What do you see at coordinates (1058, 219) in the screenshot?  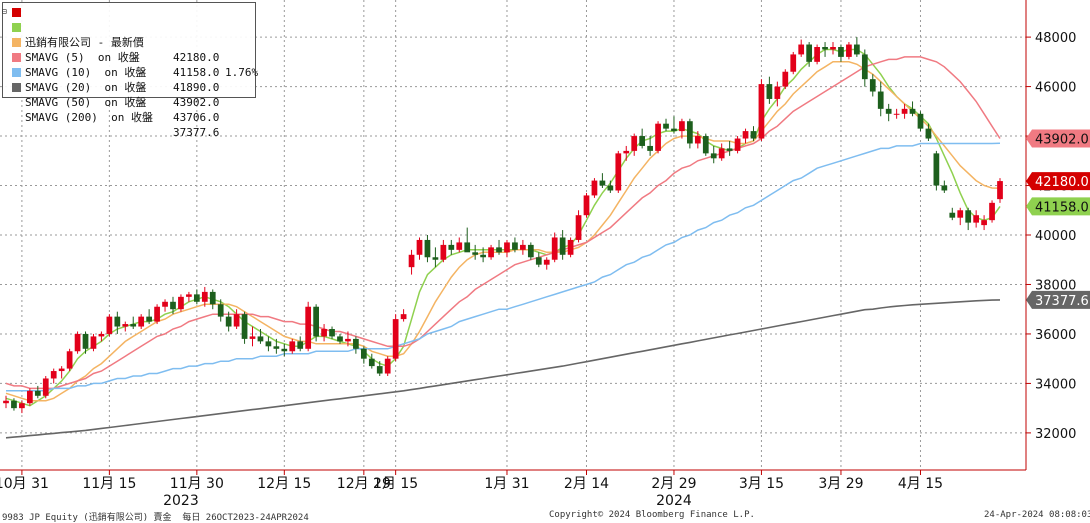 I see `price-tags: 43902.0 42180.0 41158.0 37377.6` at bounding box center [1058, 219].